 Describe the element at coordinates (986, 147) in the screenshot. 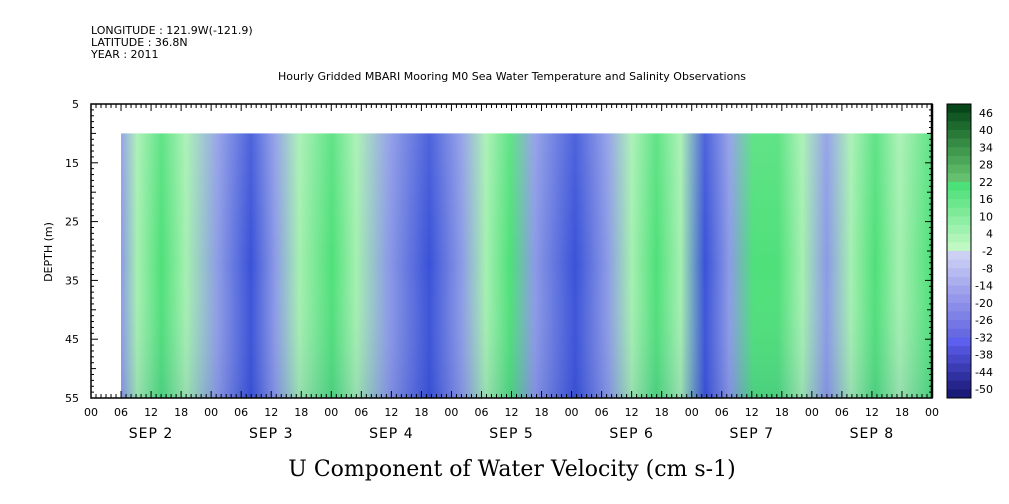

I see `colorbar-label: 34` at that location.